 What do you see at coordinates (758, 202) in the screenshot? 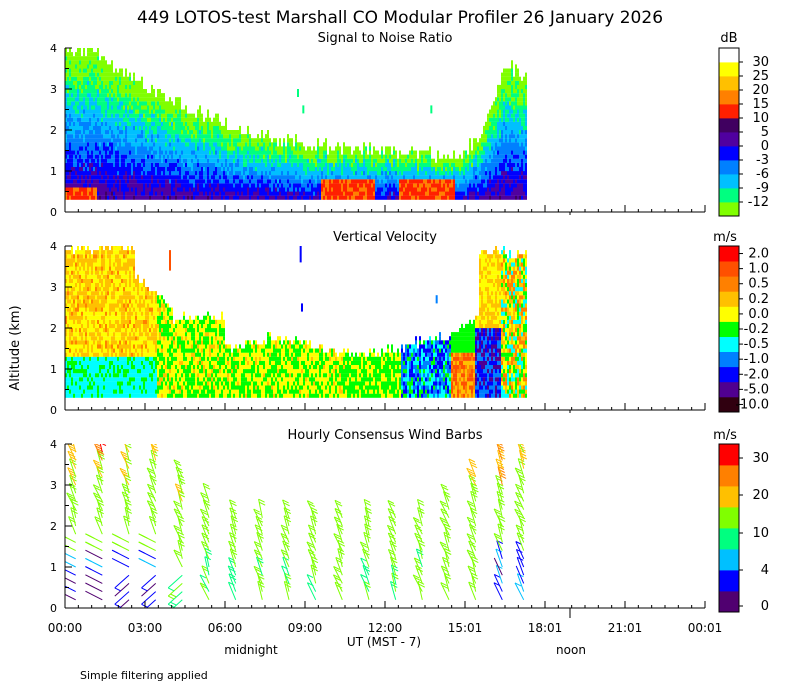
I see `colorbar-label: -12` at bounding box center [758, 202].